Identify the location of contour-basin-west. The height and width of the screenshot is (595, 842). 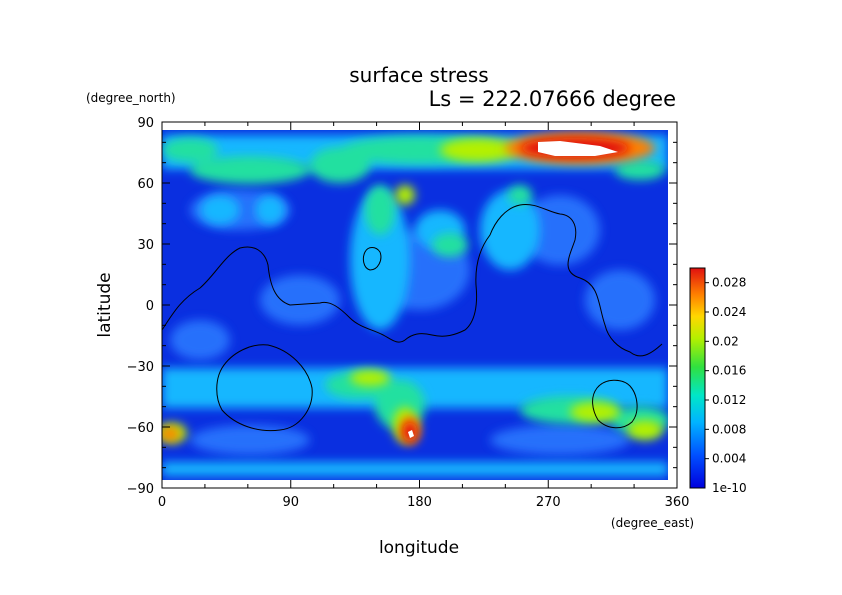
(264, 388).